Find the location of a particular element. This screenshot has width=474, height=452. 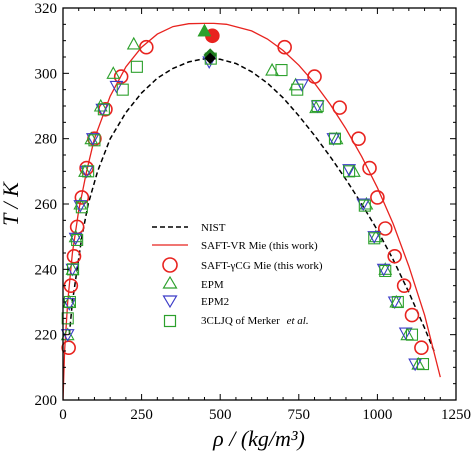

legend-nist-label: NIST is located at coordinates (213, 228).